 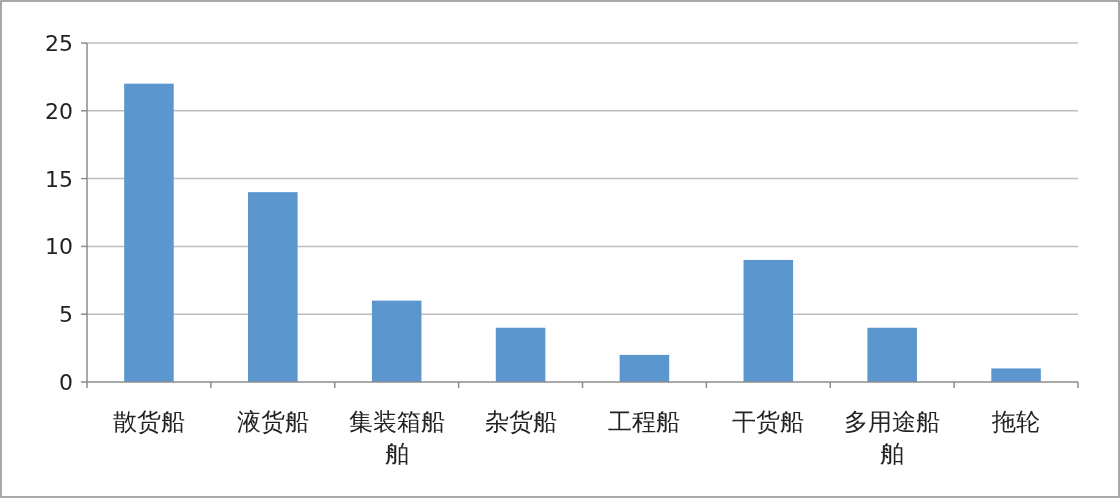 What do you see at coordinates (66, 382) in the screenshot?
I see `y-tick-label: 0` at bounding box center [66, 382].